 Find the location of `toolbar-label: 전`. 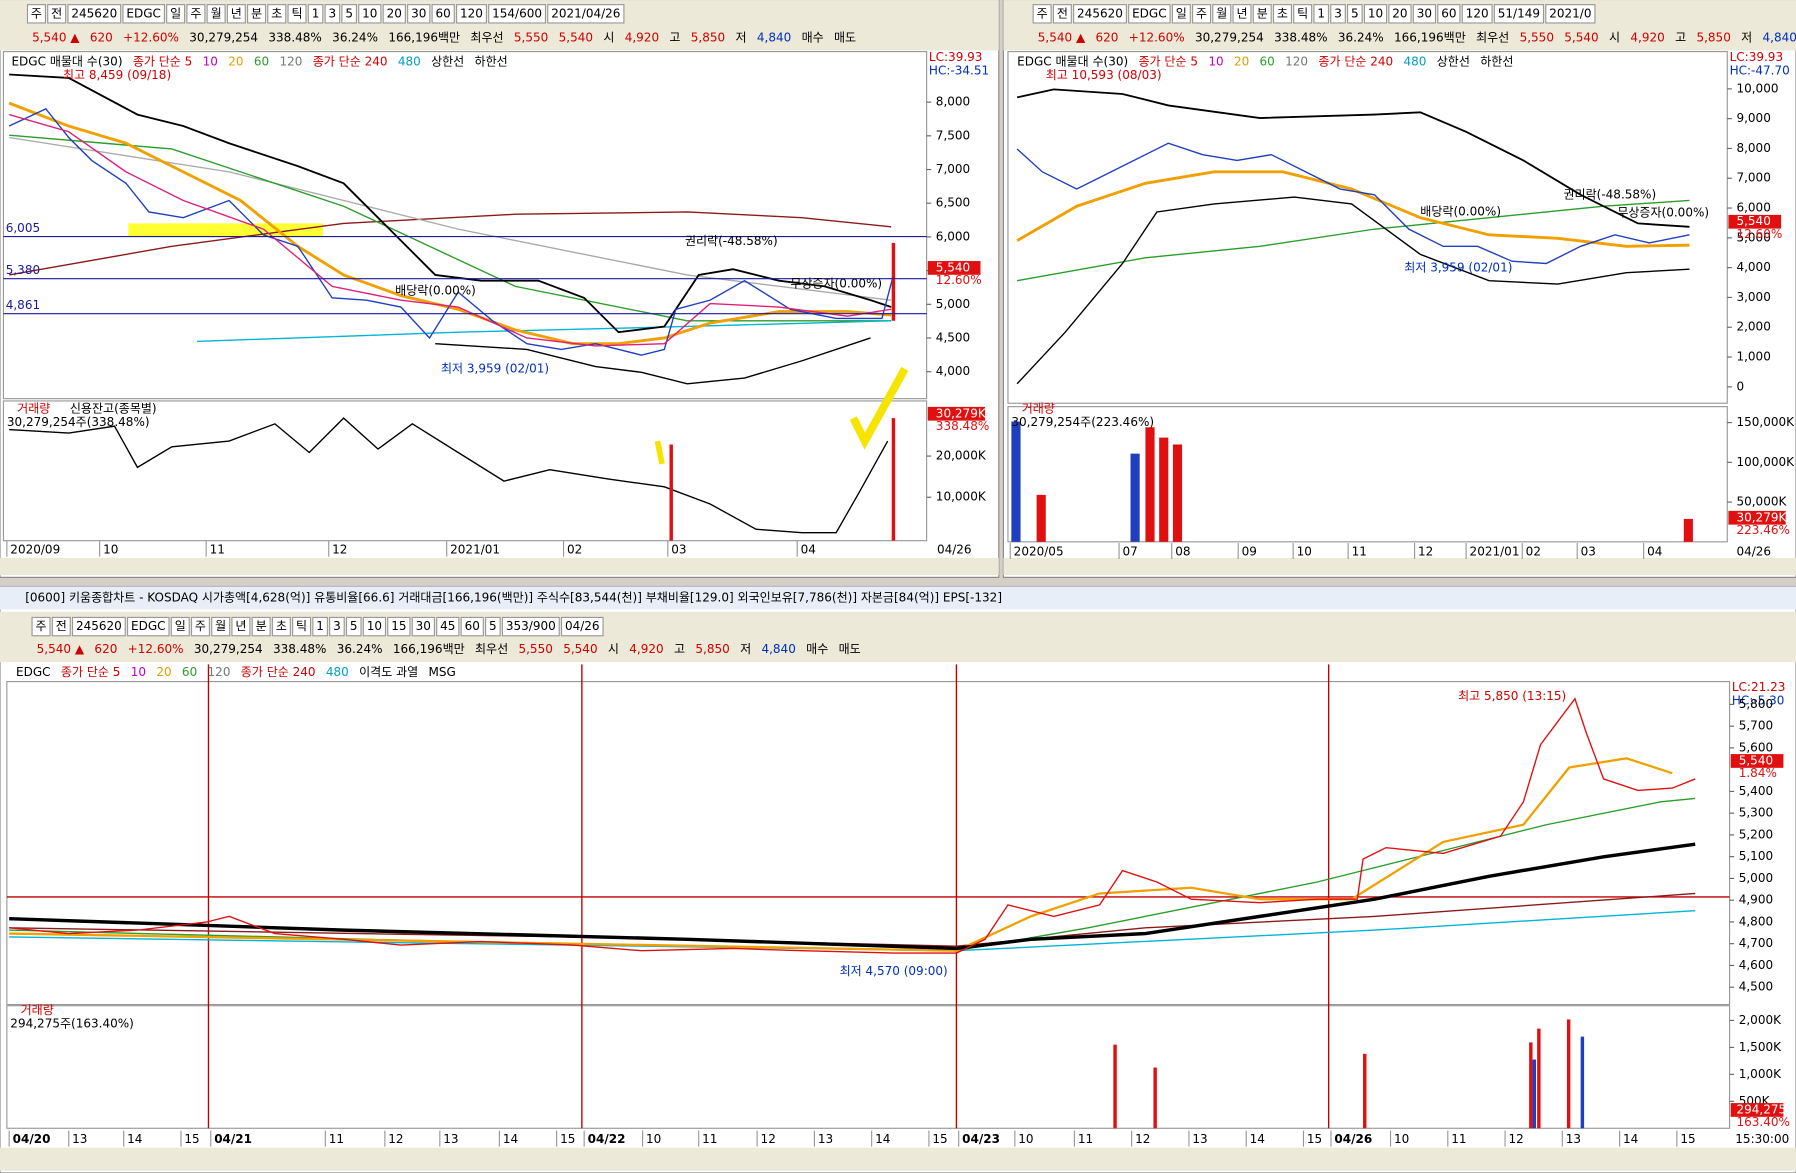

toolbar-label: 전 is located at coordinates (56, 13).